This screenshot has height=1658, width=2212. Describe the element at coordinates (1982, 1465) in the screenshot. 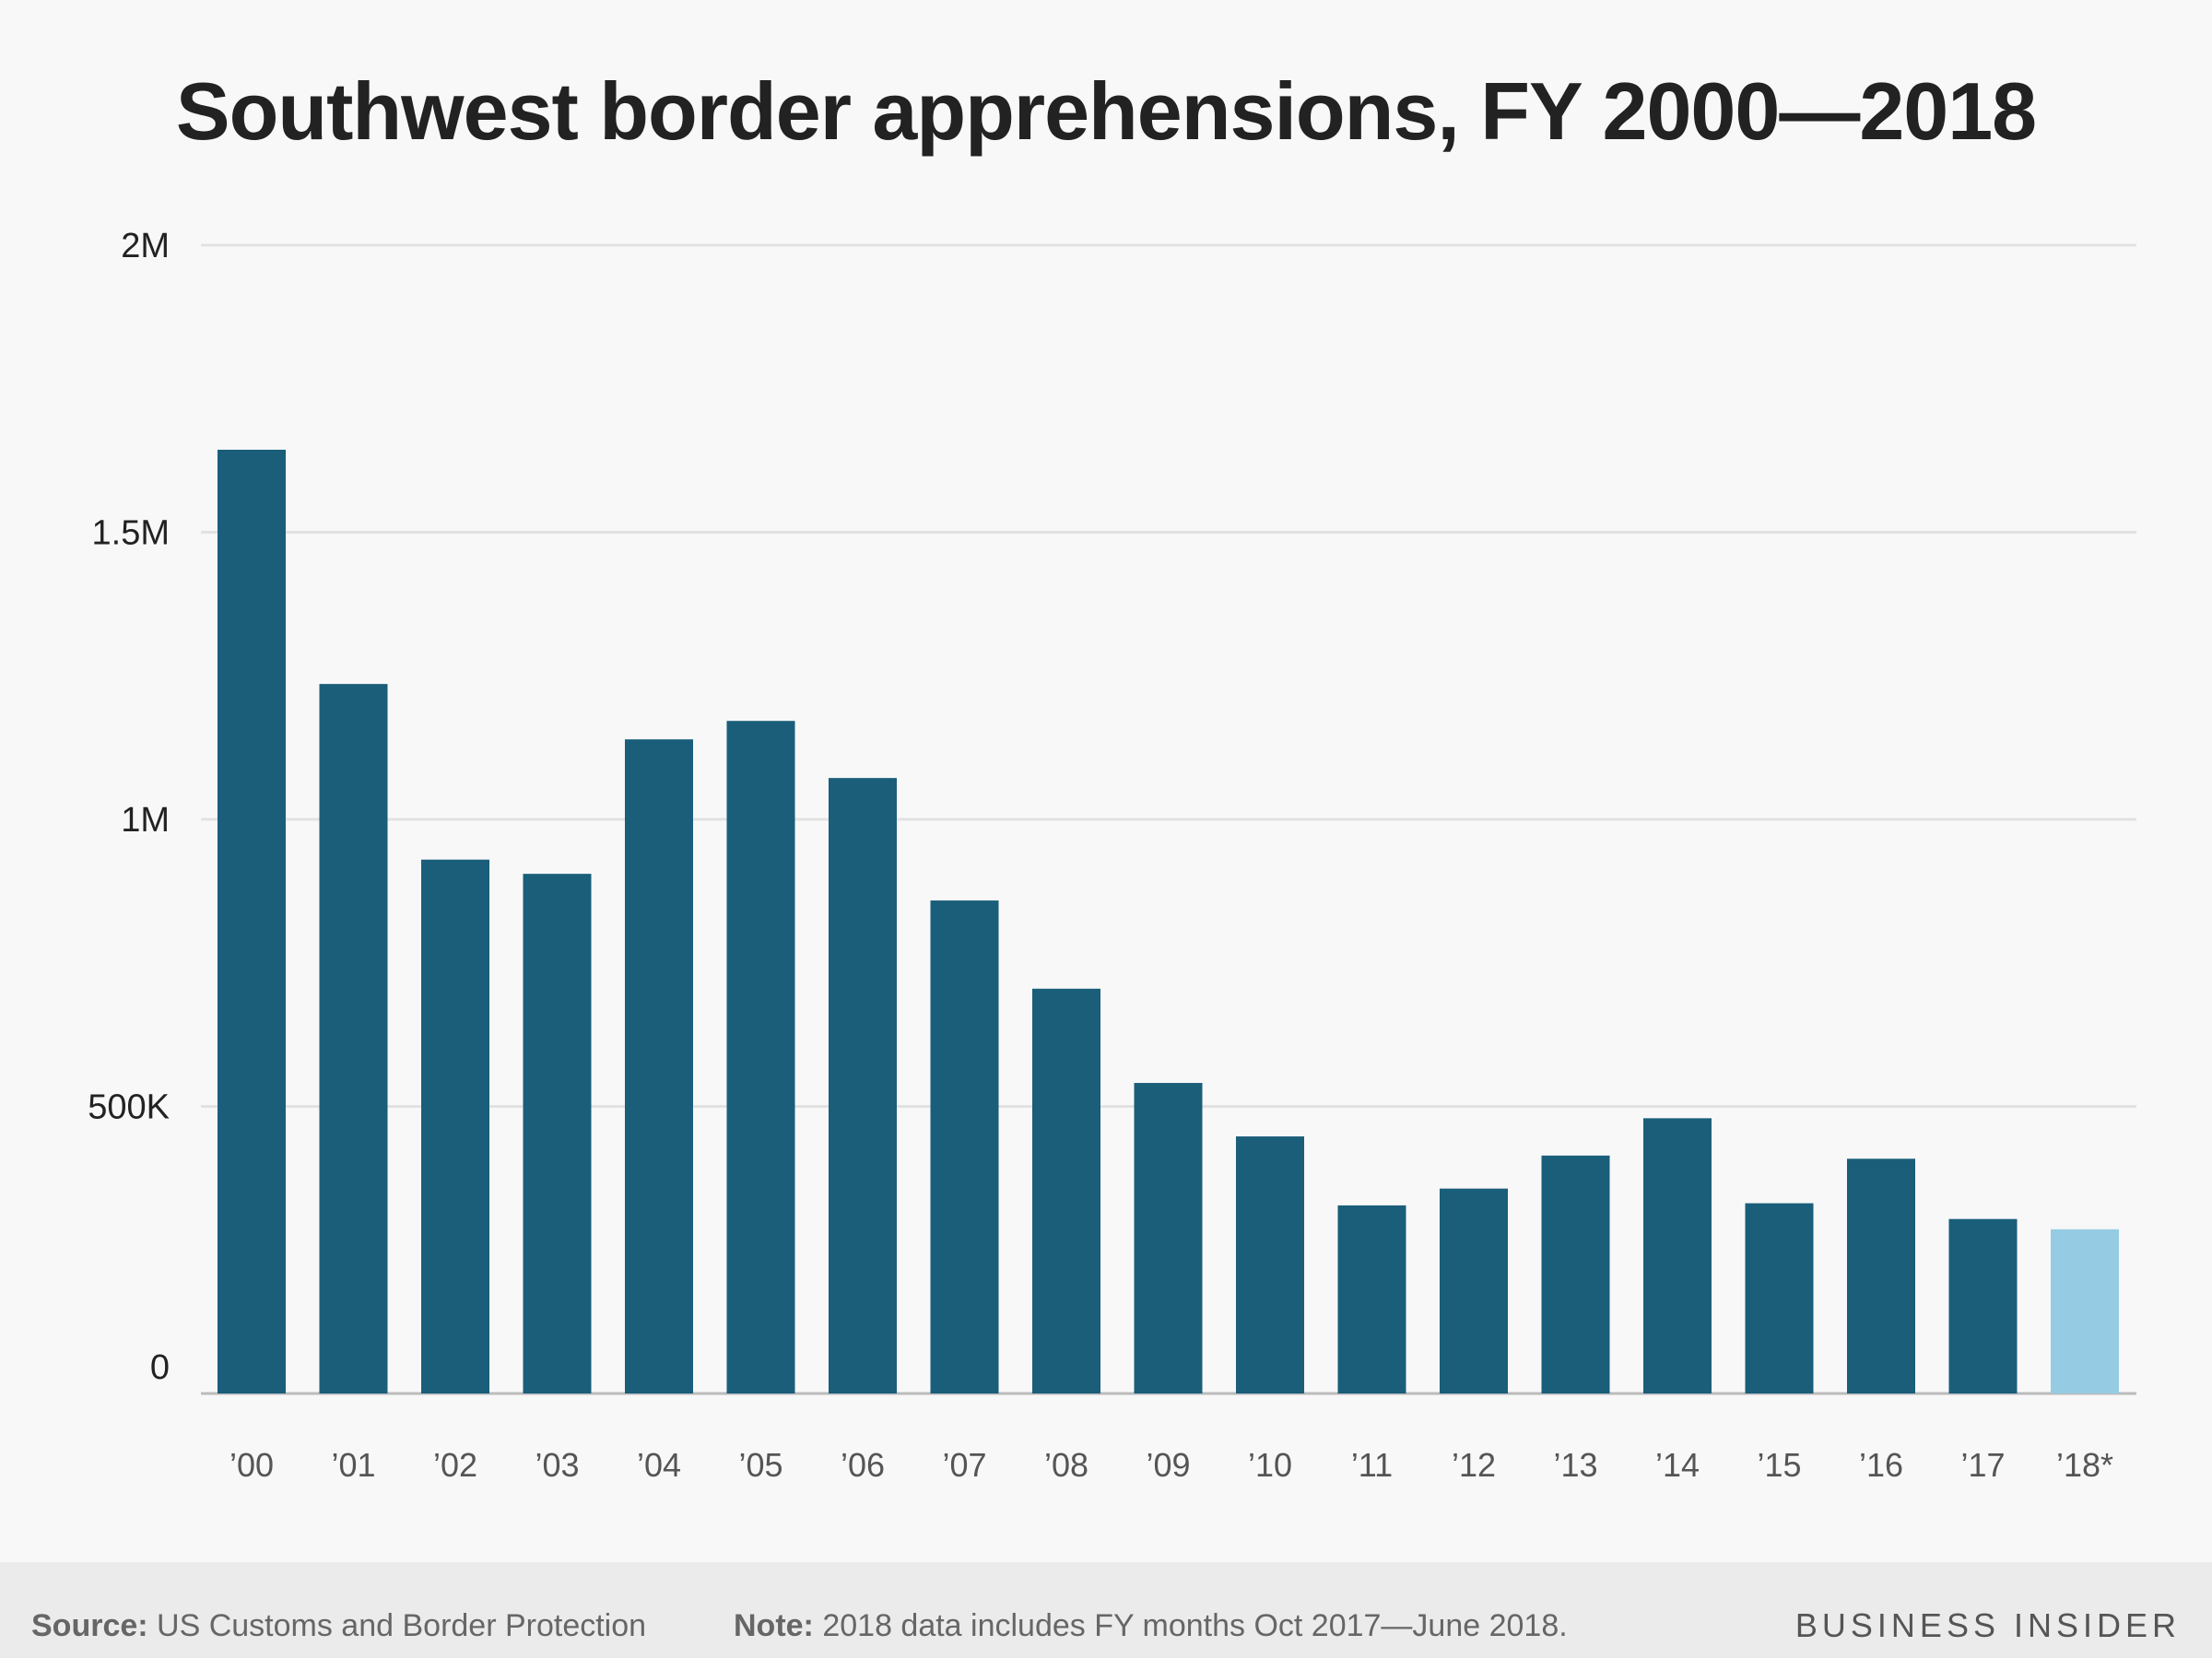

I see `x-tick-label: ’17` at that location.